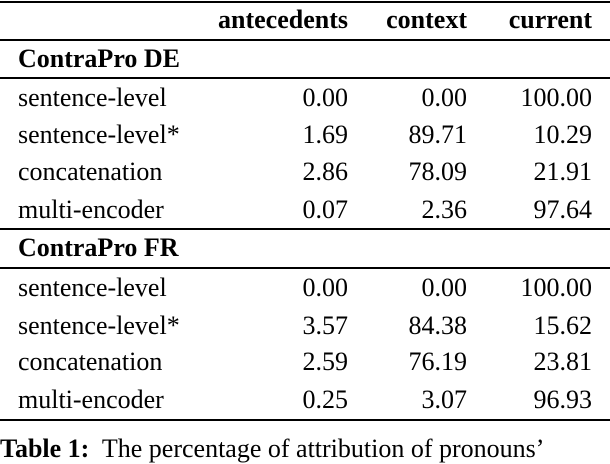 This screenshot has width=610, height=464. Describe the element at coordinates (98, 247) in the screenshot. I see `section-title: ContraPro FR` at that location.